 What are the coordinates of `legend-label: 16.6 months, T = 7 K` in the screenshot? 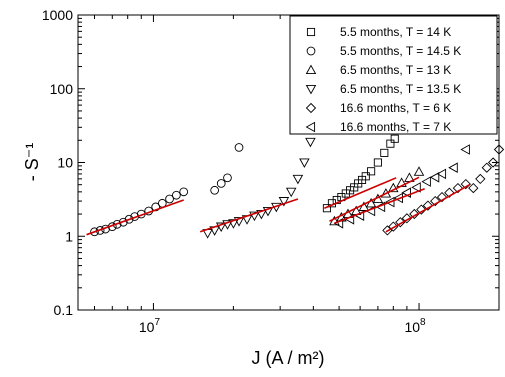 It's located at (395, 127).